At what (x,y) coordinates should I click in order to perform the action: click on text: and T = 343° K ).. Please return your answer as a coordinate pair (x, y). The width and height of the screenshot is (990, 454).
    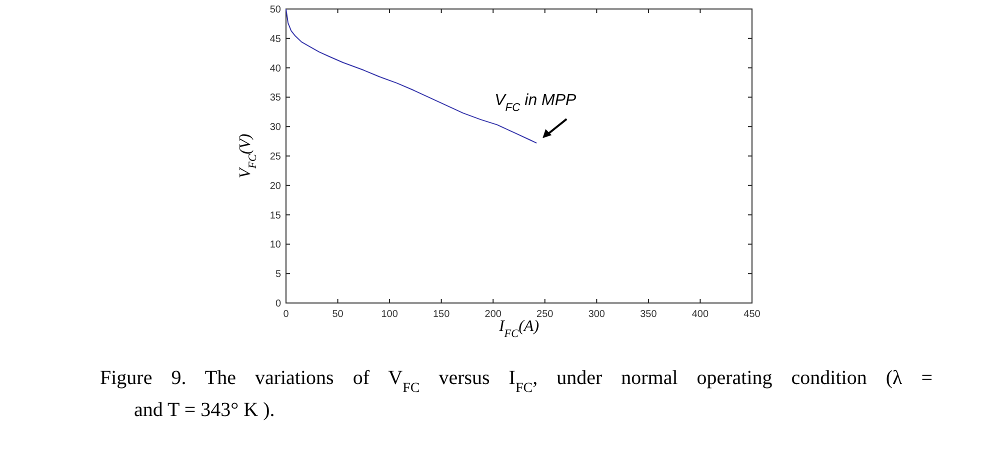
    Looking at the image, I should click on (204, 410).